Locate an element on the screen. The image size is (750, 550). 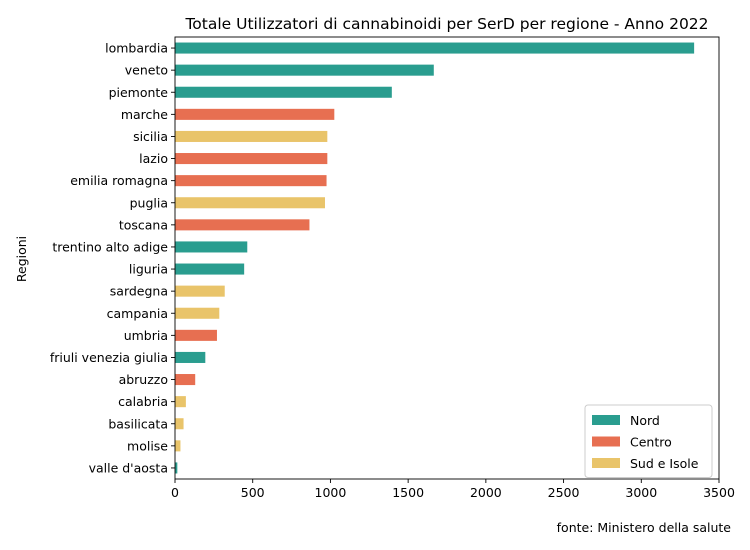
y-tick-label: calabria is located at coordinates (143, 401).